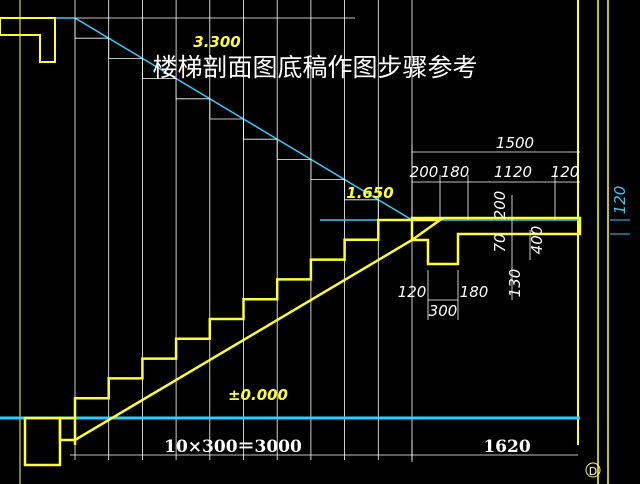 The width and height of the screenshot is (640, 484). Describe the element at coordinates (369, 193) in the screenshot. I see `elevation: 1.650` at that location.